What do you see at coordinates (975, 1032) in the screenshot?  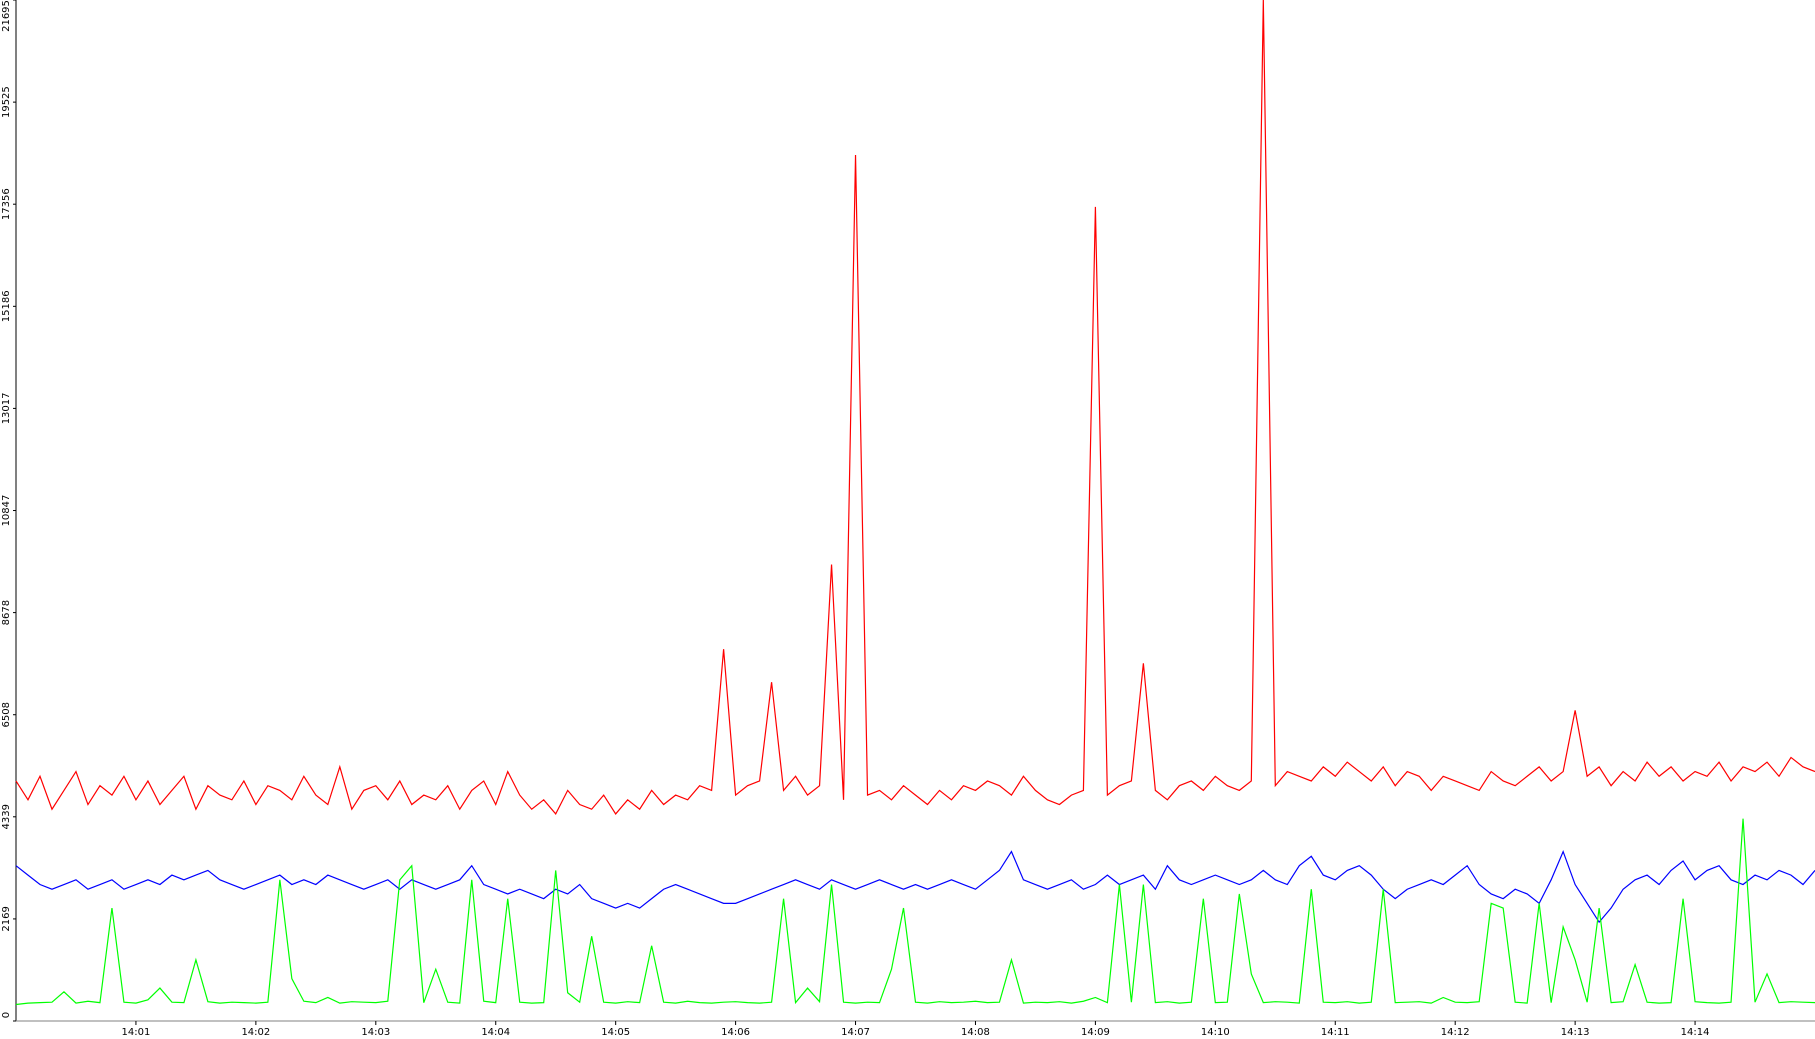 I see `x-tick-label: 14:08` at bounding box center [975, 1032].